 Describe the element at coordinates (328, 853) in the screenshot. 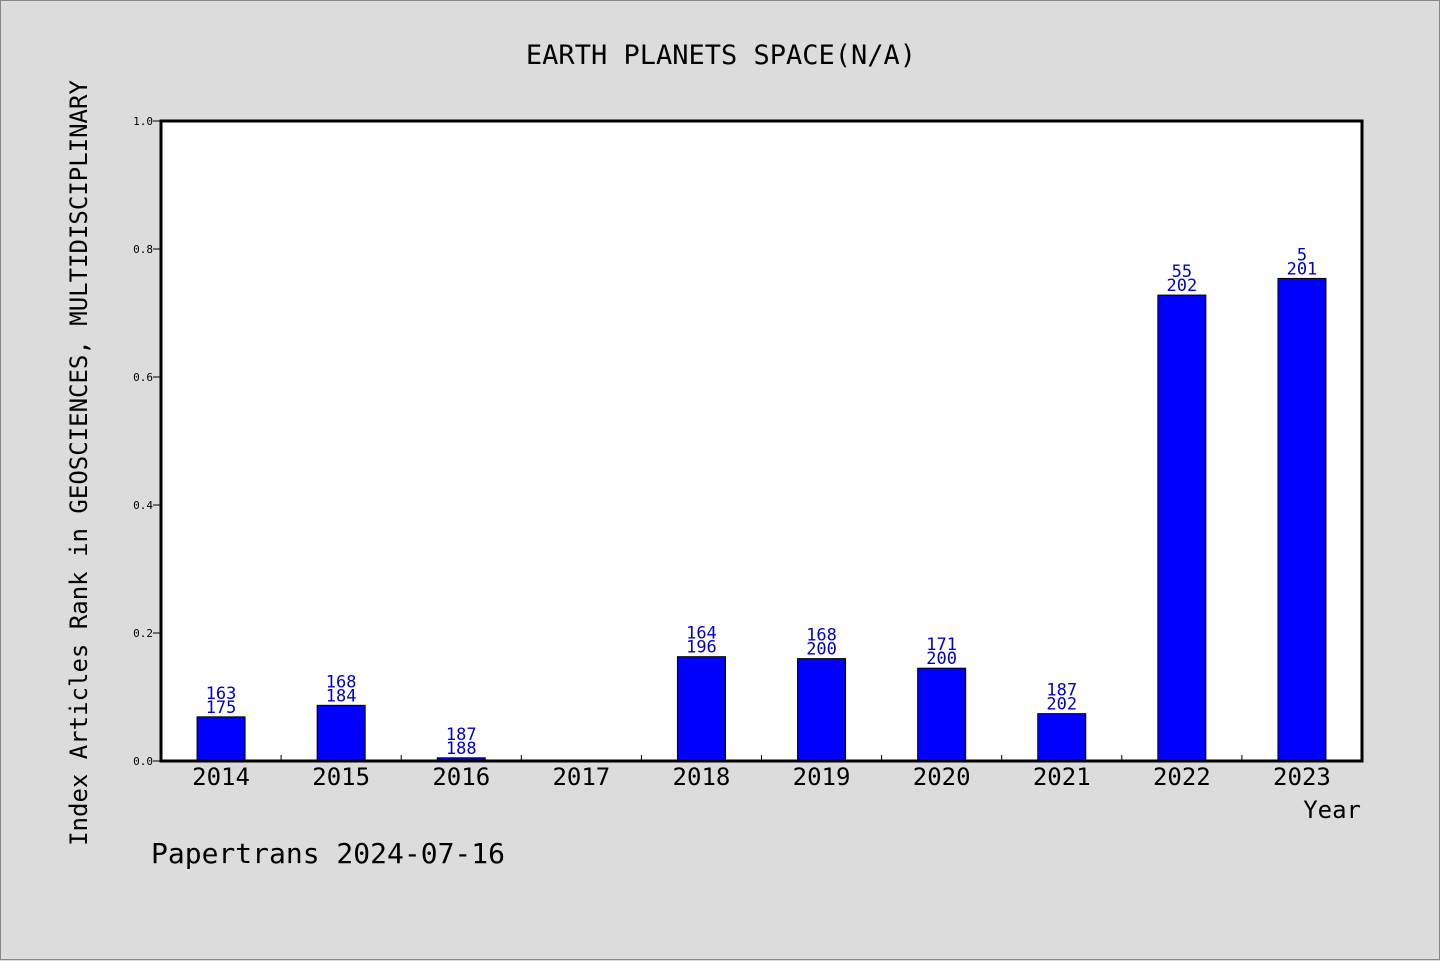

I see `footer-text: Papertrans 2024-07-16` at that location.